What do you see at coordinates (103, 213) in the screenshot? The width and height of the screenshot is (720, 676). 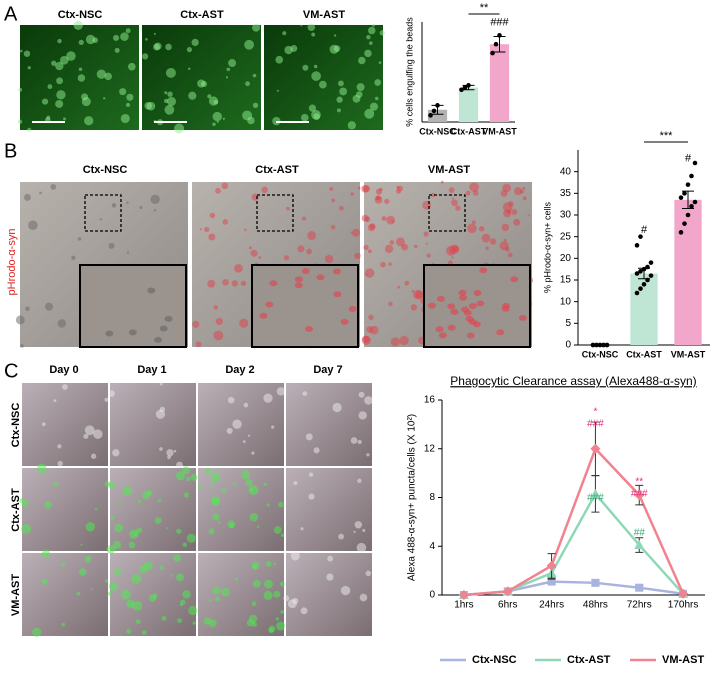 I see `zoom-box` at bounding box center [103, 213].